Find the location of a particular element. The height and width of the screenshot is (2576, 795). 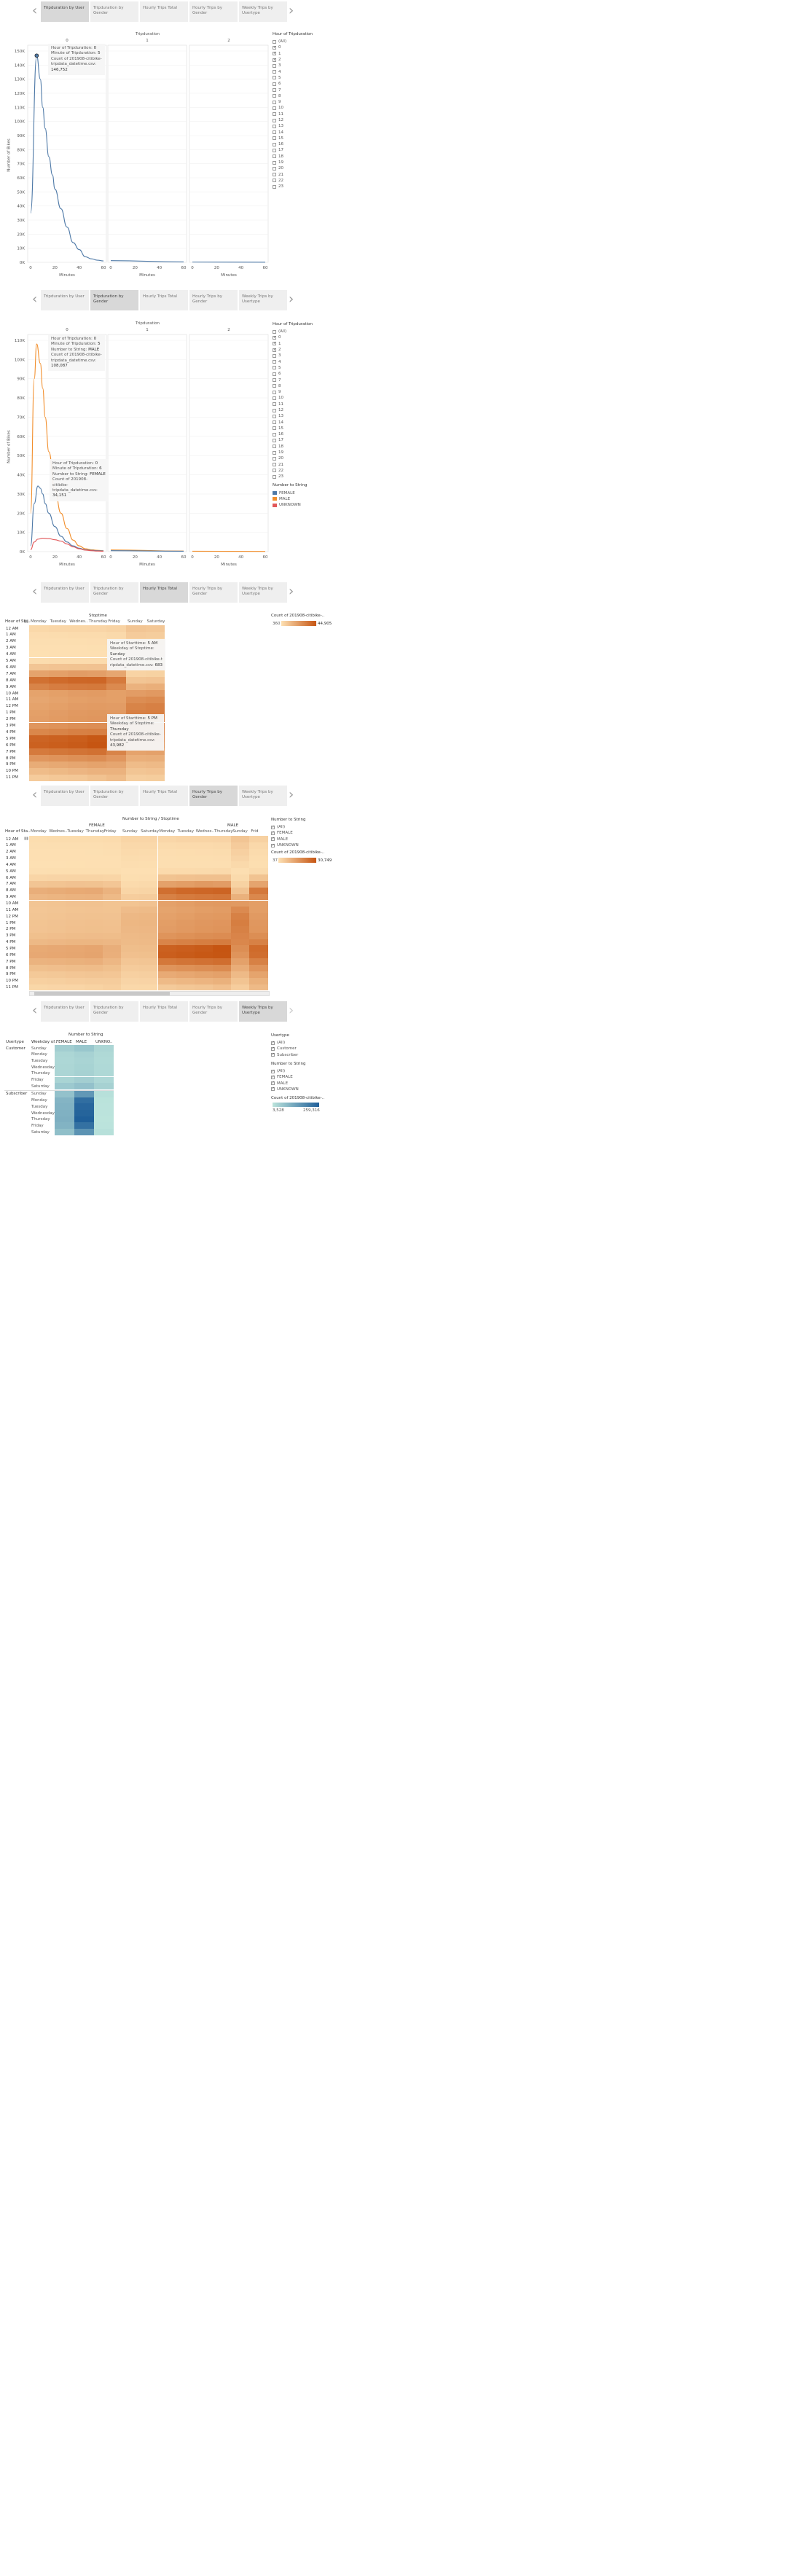

filter-item: ✓ Subscriber is located at coordinates (307, 1055).